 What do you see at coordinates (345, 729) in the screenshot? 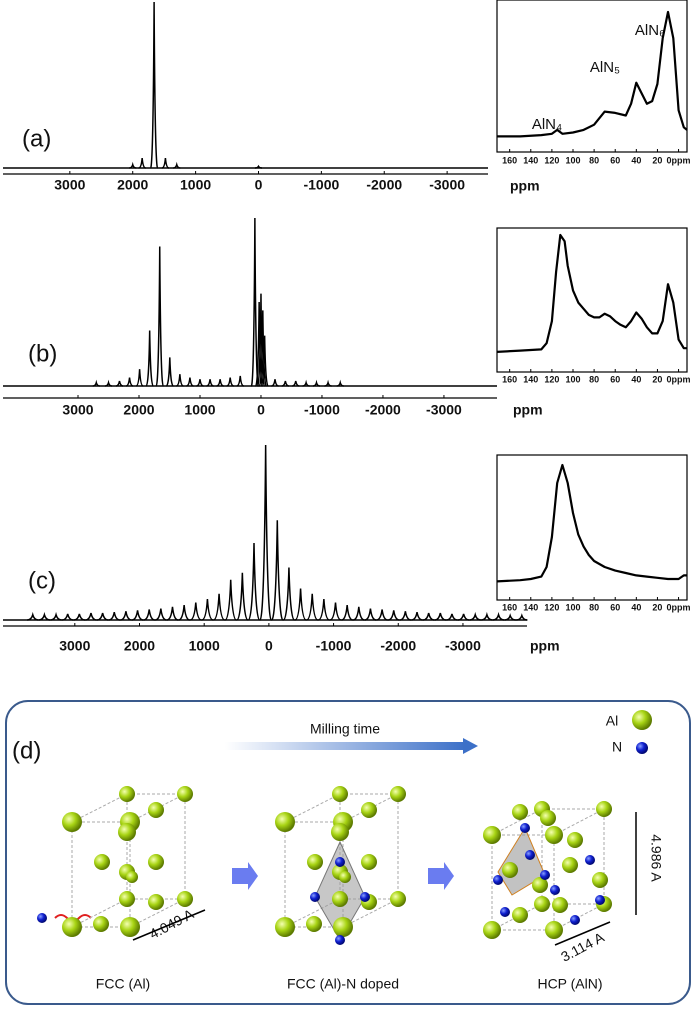
I see `arrow-label: Milling time` at bounding box center [345, 729].